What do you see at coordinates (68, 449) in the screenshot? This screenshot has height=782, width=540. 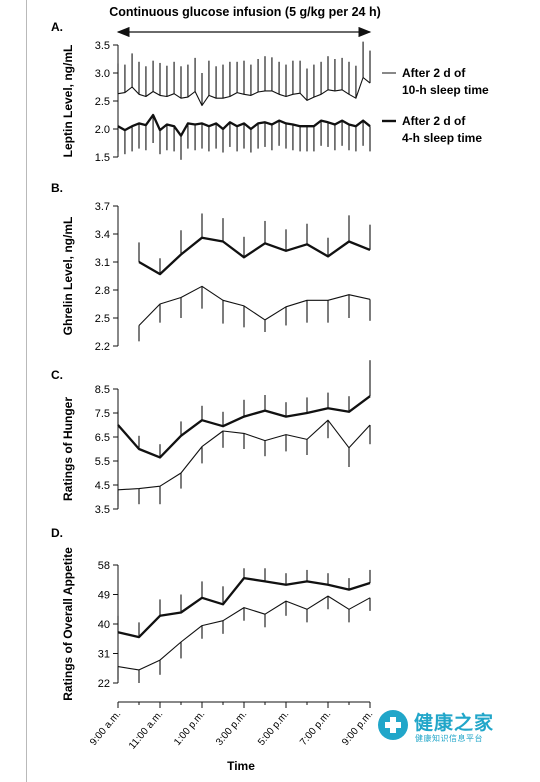 I see `y-axis-label: Ratings of Hunger` at bounding box center [68, 449].